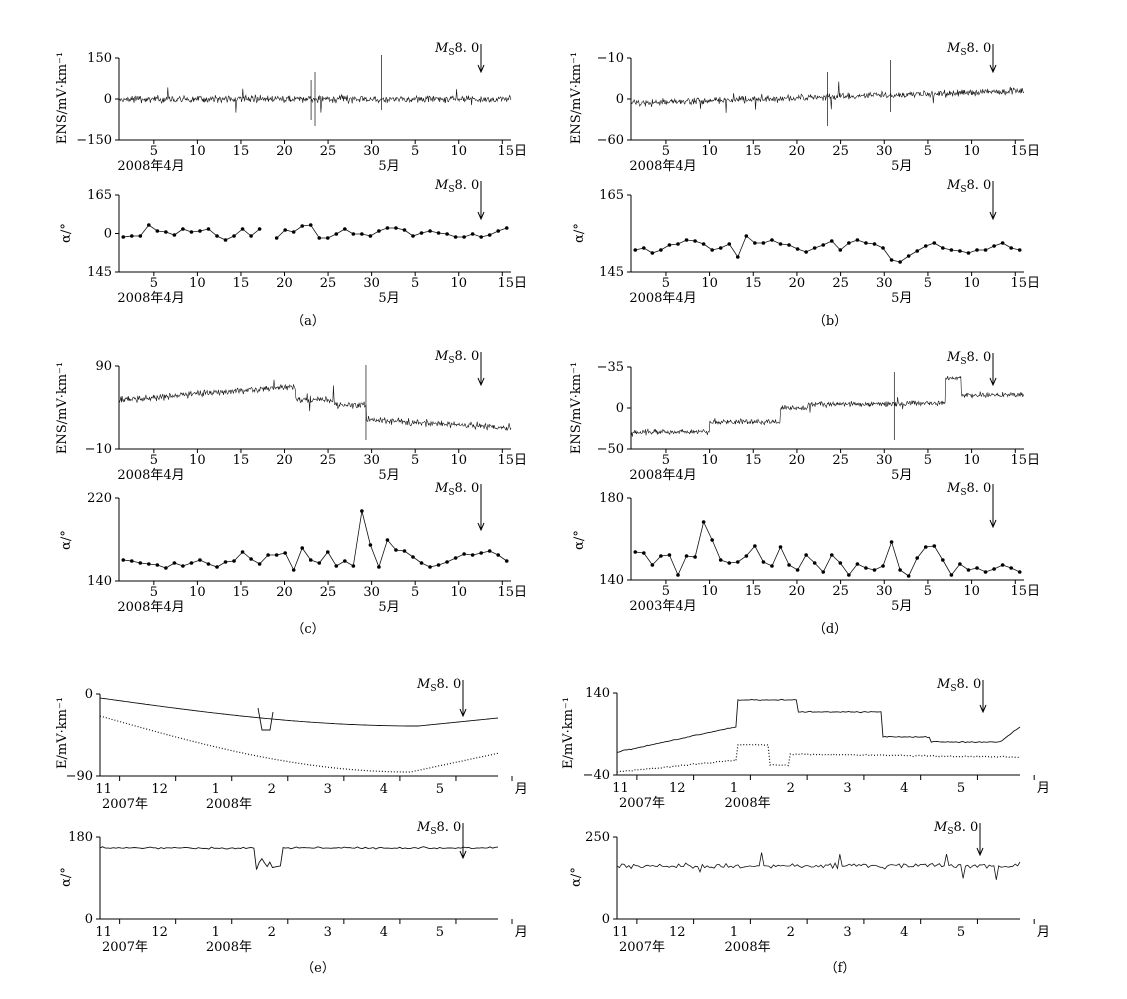  I want to click on c-alpha-xtick-label: 30, so click(371, 592).